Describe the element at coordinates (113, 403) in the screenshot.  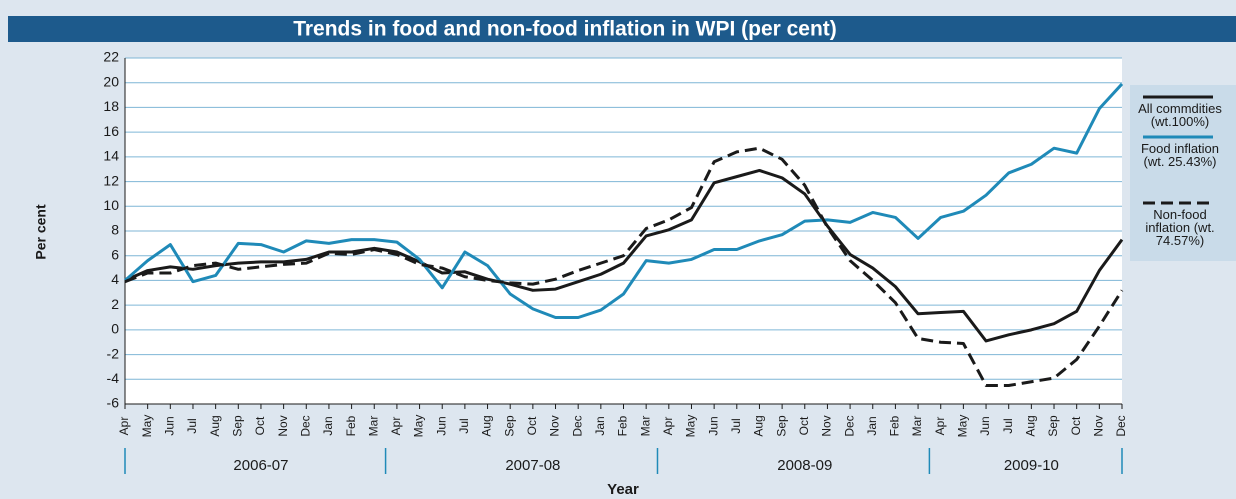
I see `y-tick-label: -6` at that location.